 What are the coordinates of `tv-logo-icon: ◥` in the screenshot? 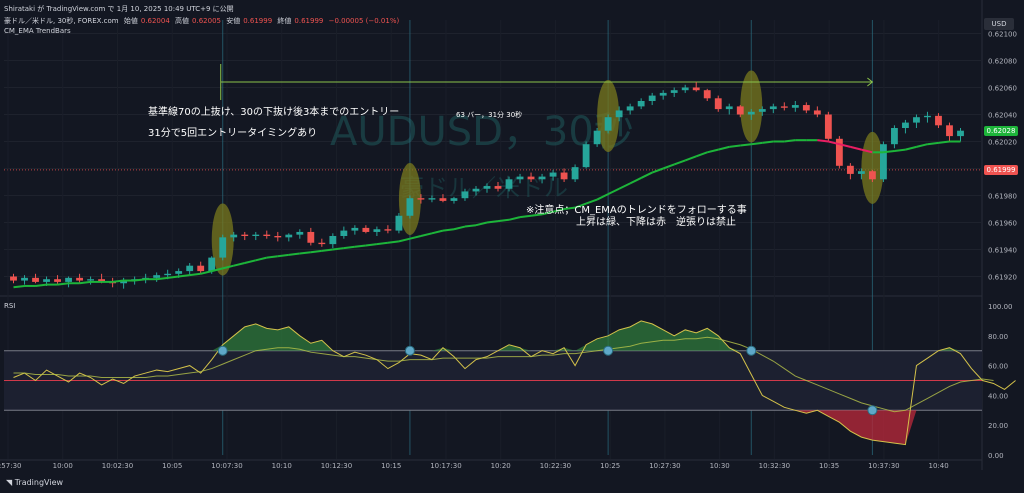 It's located at (9, 482).